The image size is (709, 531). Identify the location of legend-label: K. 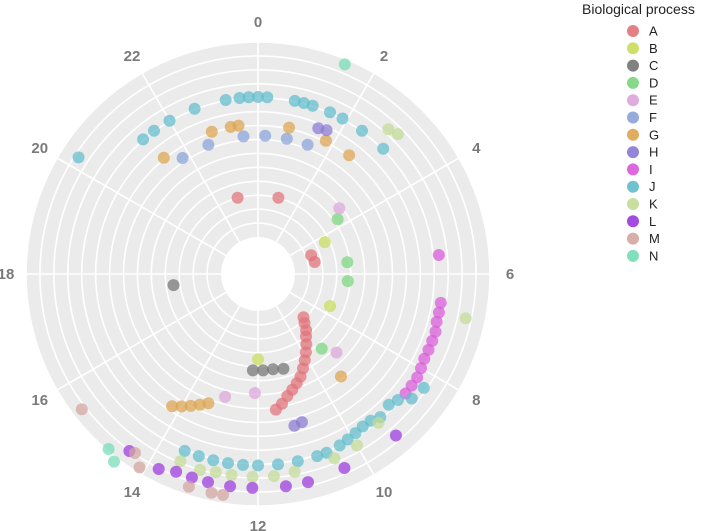
(653, 204).